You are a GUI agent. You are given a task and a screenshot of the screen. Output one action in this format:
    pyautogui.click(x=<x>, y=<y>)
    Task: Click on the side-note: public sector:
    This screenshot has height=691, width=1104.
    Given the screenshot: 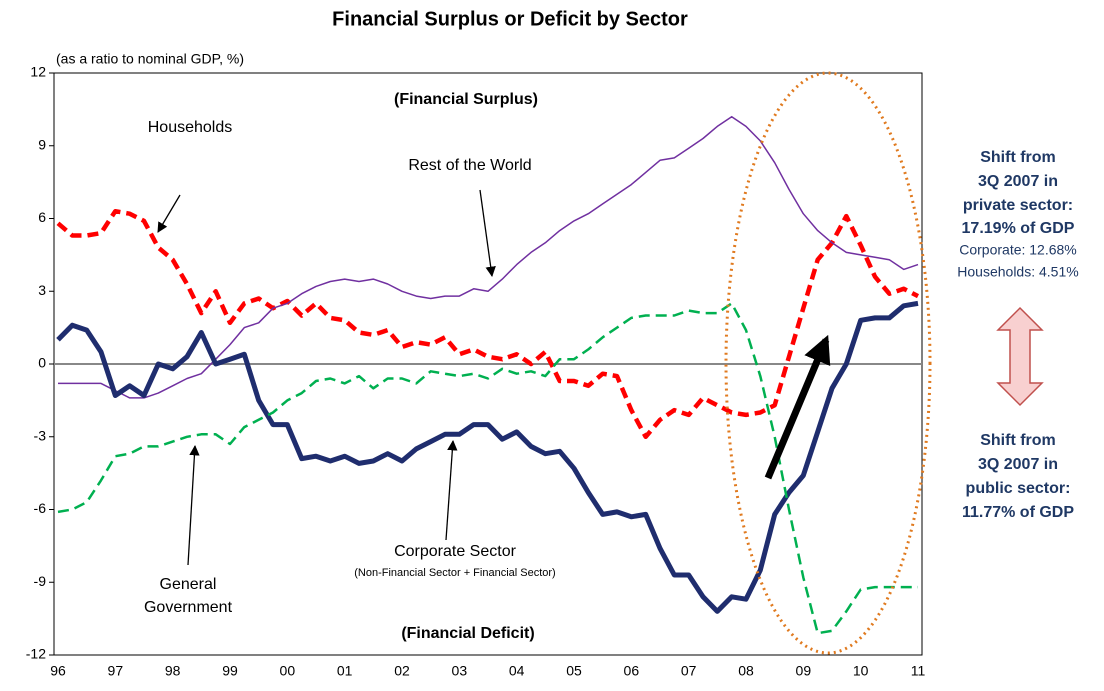 What is the action you would take?
    pyautogui.click(x=1018, y=488)
    